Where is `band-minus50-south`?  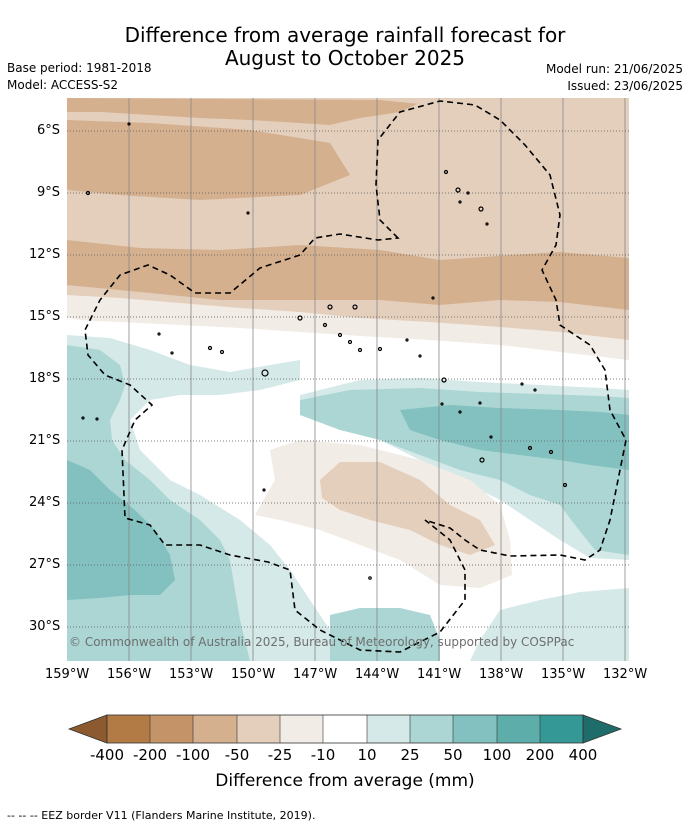
band-minus50-south is located at coordinates (407, 508).